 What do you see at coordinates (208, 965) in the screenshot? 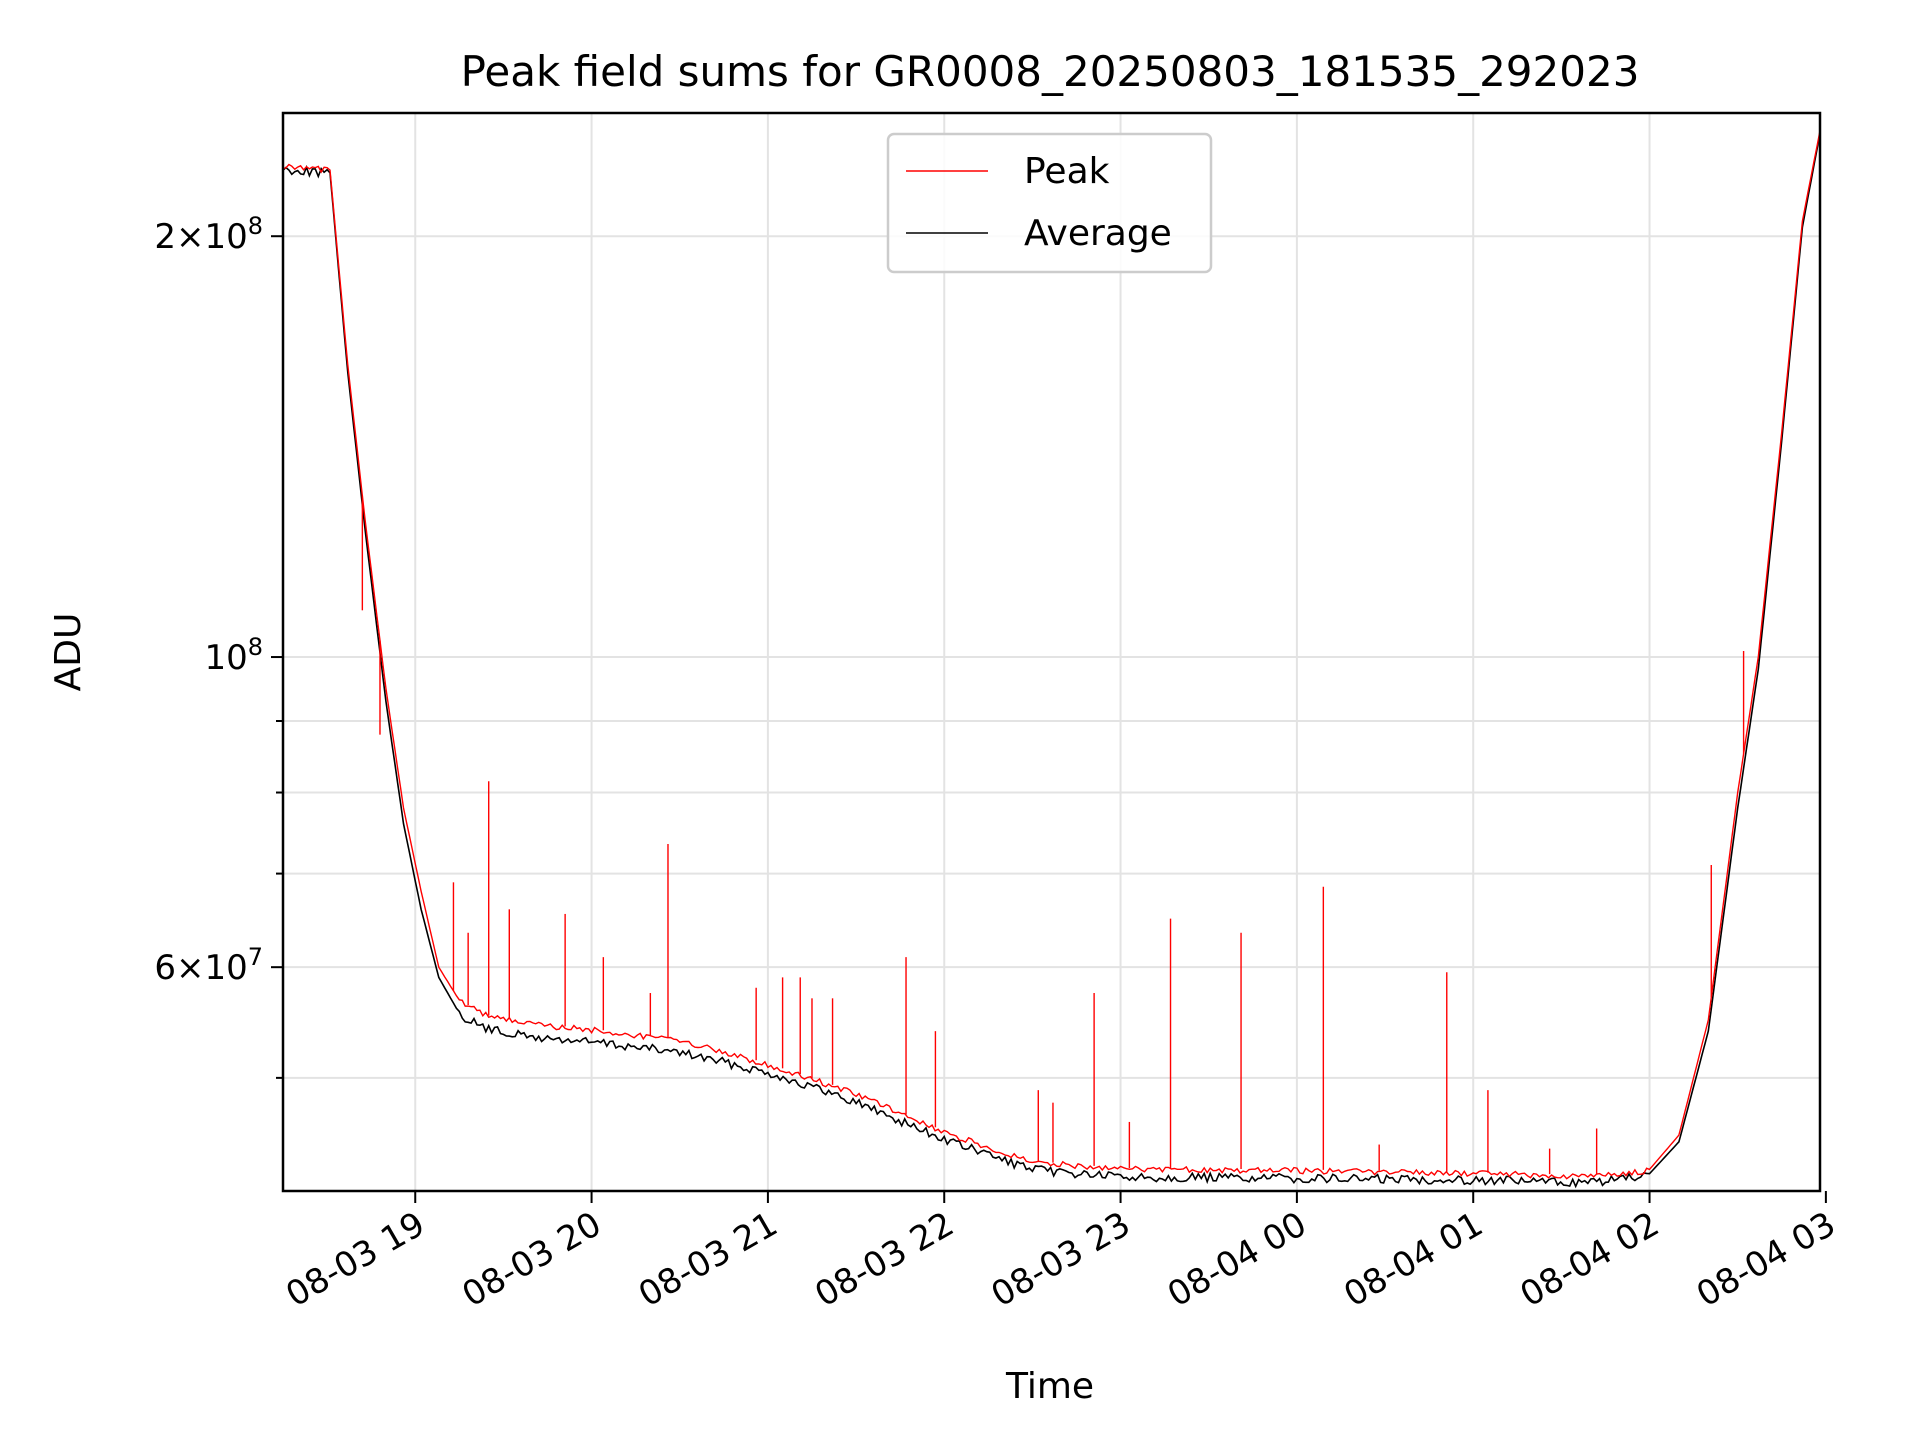
I see `y-tick-label: 6×107` at bounding box center [208, 965].